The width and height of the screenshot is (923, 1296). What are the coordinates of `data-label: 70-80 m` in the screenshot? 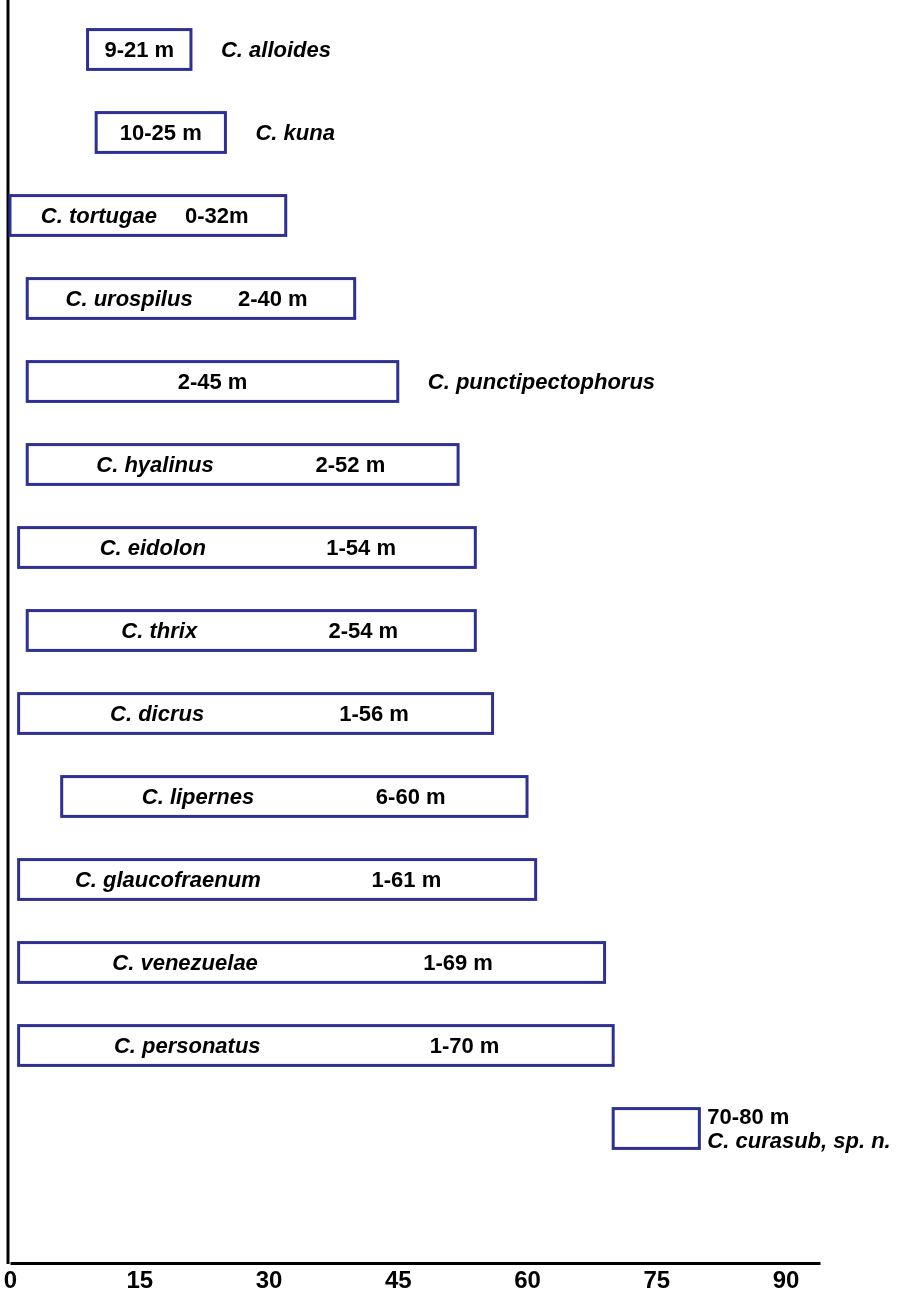 It's located at (748, 1116).